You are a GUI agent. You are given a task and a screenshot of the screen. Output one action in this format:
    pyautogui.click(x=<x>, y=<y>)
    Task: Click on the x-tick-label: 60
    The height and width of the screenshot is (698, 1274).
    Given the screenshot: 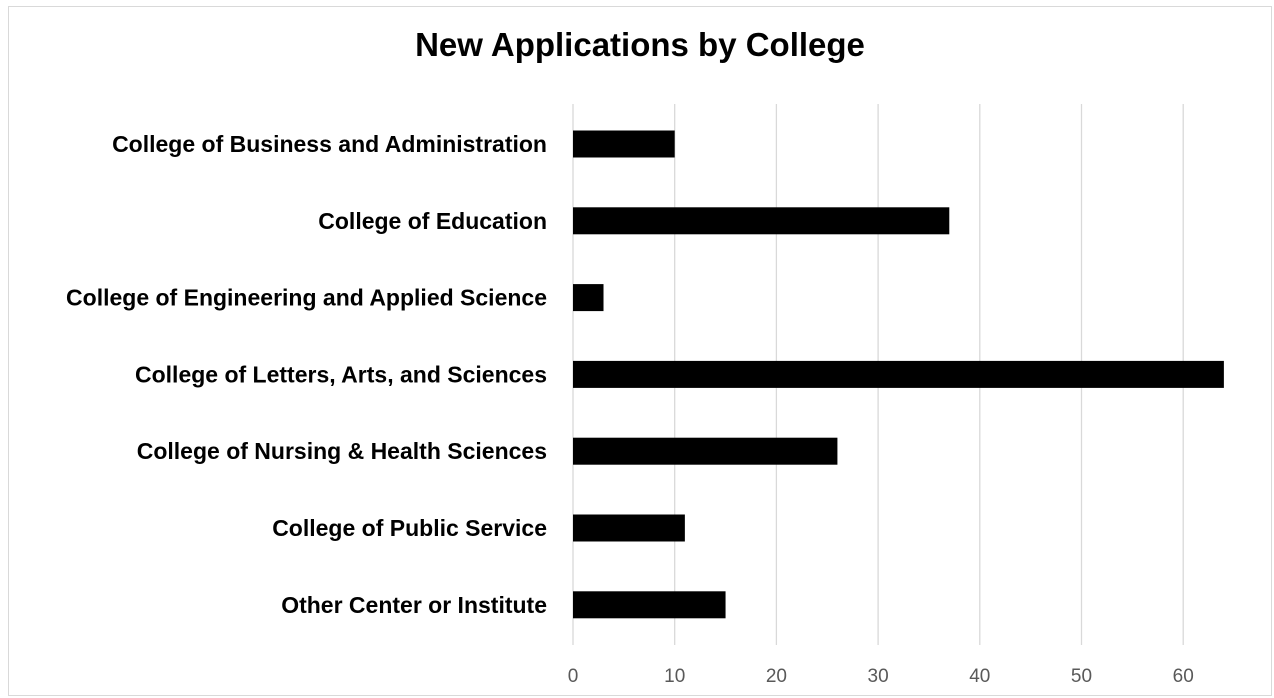 What is the action you would take?
    pyautogui.click(x=1183, y=676)
    